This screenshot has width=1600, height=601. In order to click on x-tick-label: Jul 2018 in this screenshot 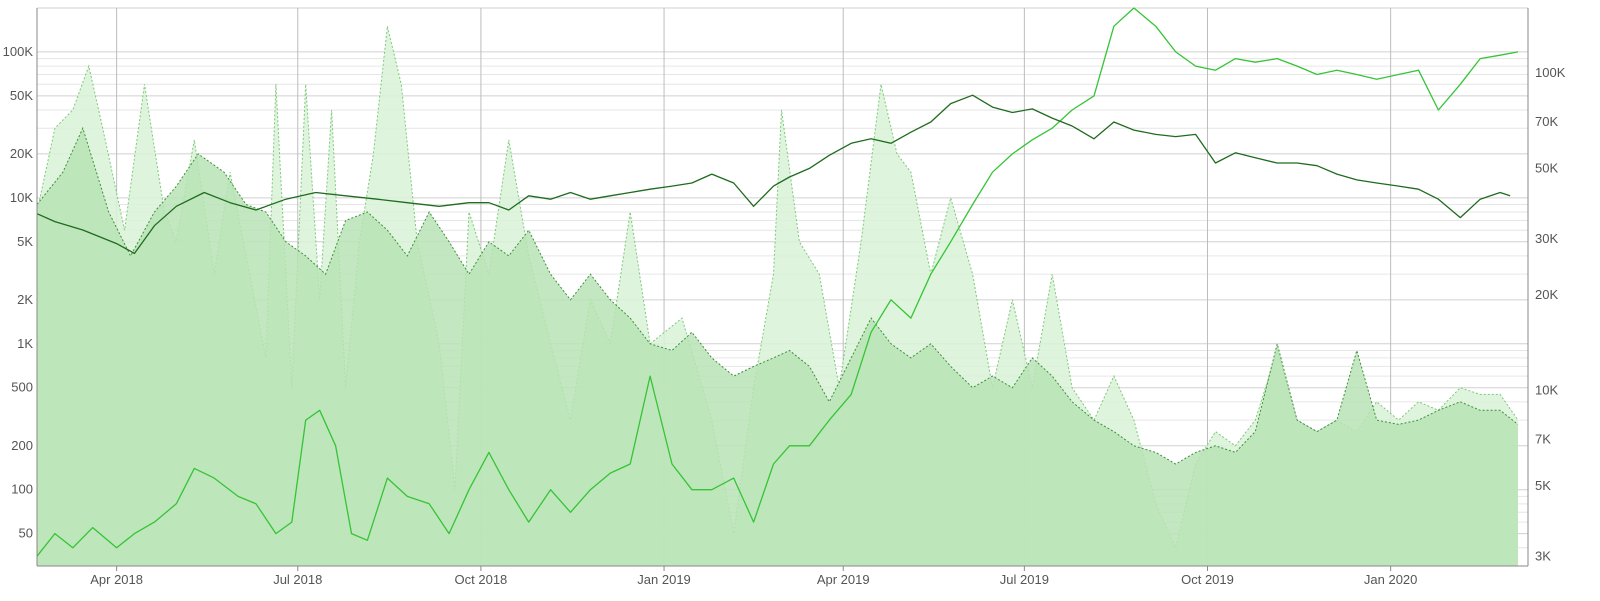, I will do `click(297, 579)`.